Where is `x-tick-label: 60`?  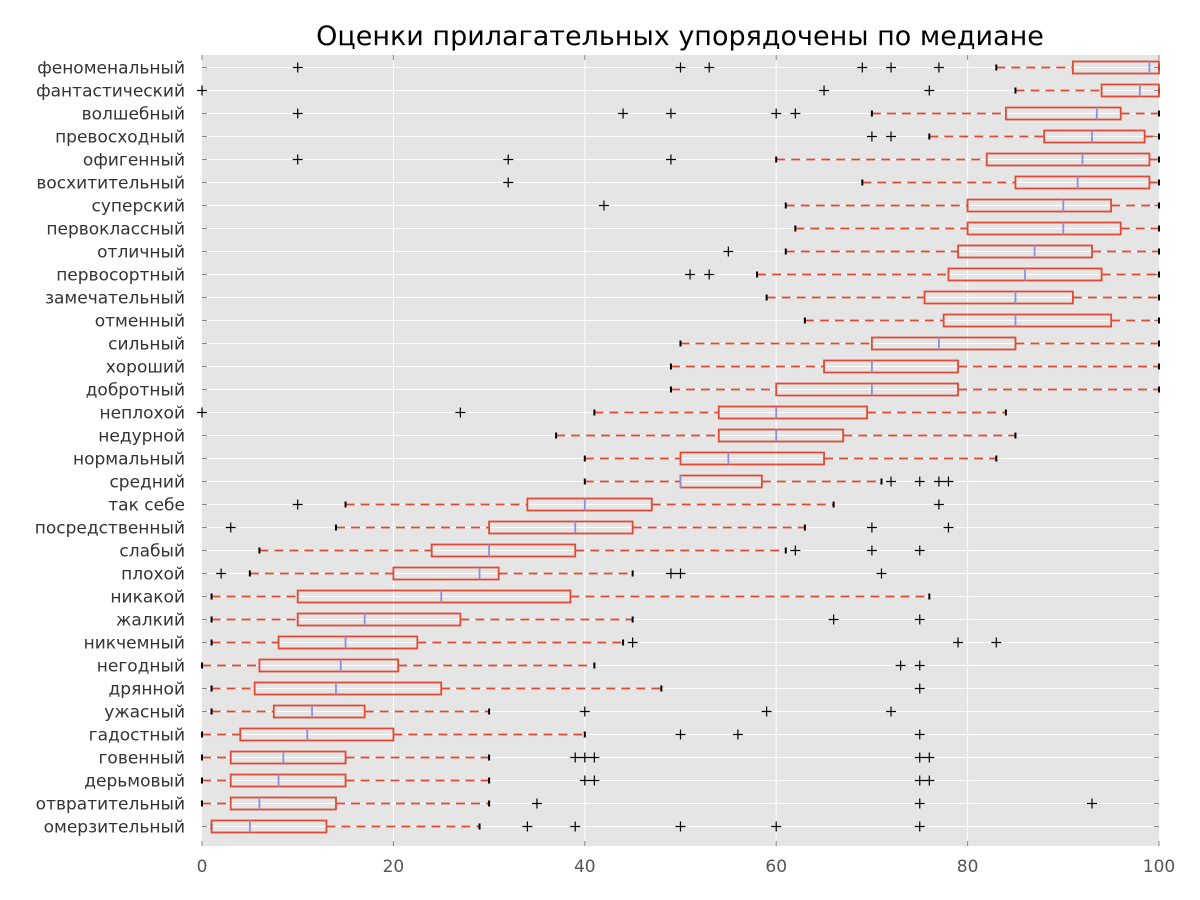 x-tick-label: 60 is located at coordinates (776, 867).